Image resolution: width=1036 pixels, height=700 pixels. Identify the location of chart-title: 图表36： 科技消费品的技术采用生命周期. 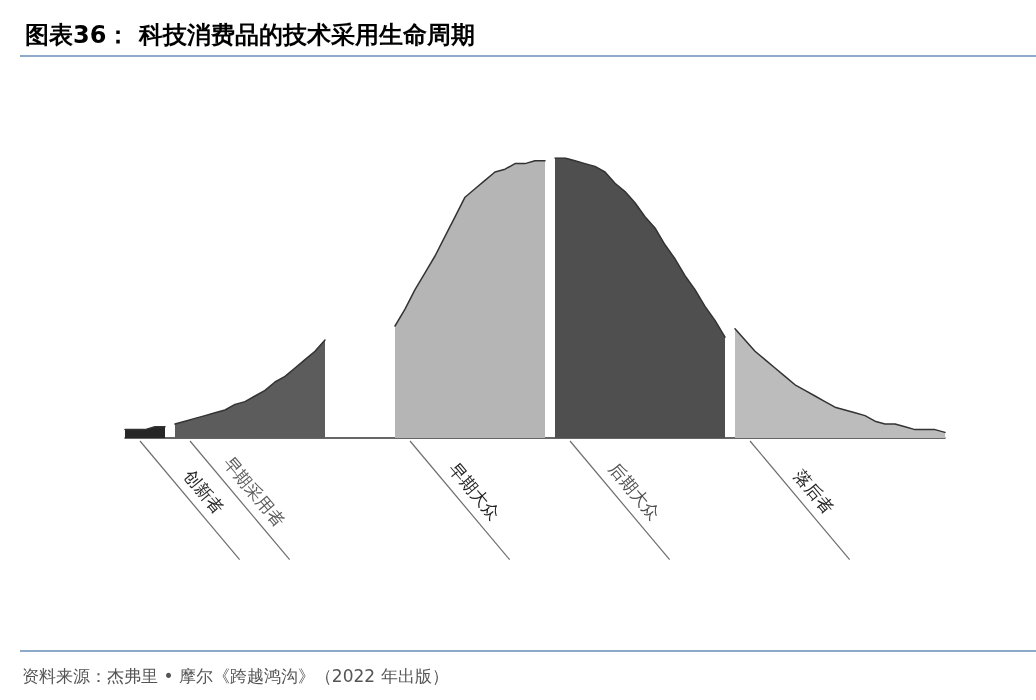
(250, 35).